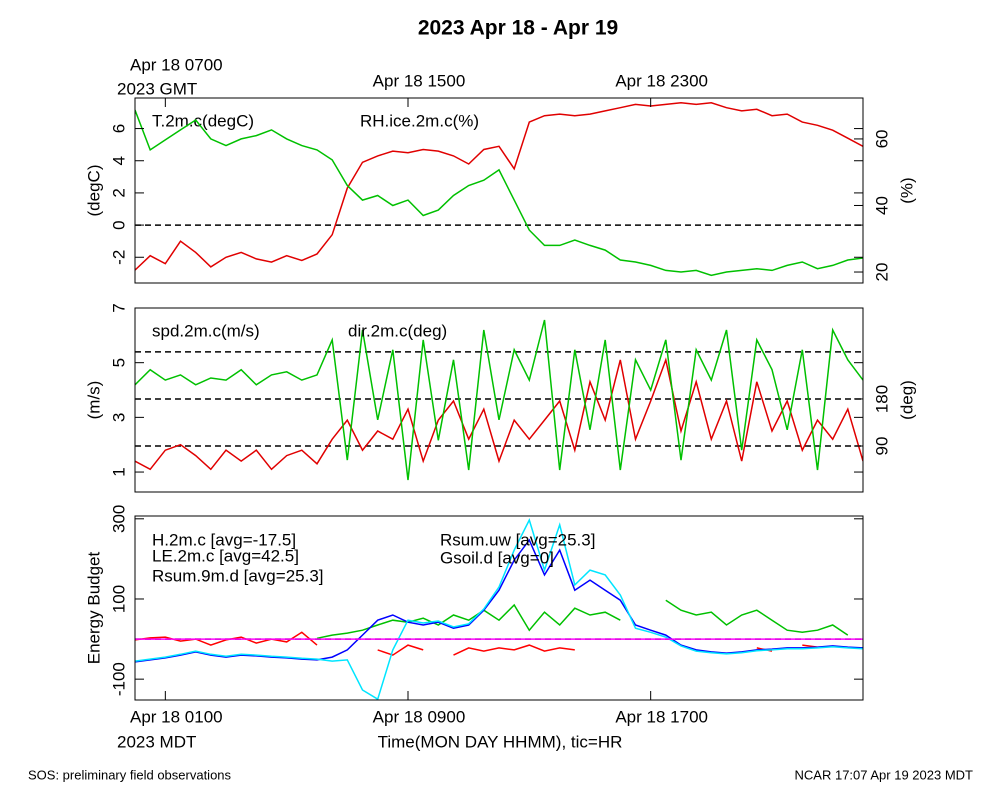  Describe the element at coordinates (500, 741) in the screenshot. I see `x-axis-label: Time(MON DAY HHMM), tic=HR` at that location.